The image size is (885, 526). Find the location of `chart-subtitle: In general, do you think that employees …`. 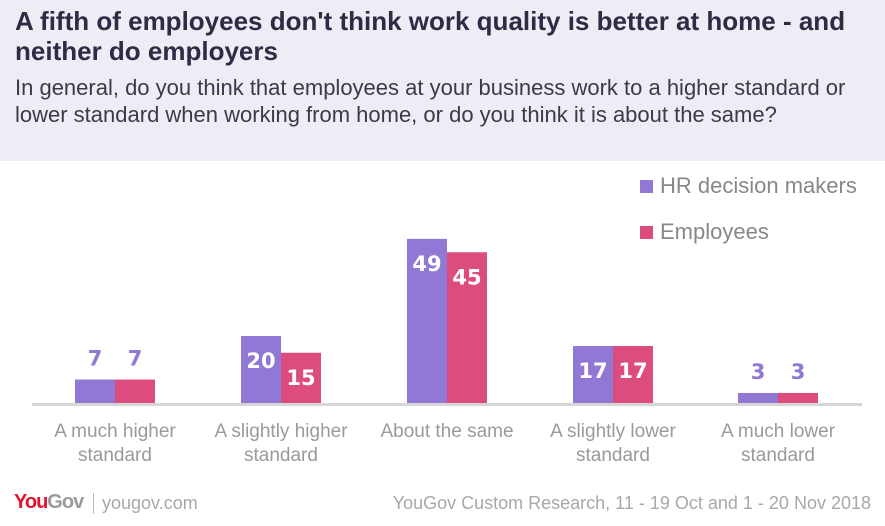

chart-subtitle: In general, do you think that employees … is located at coordinates (430, 101).